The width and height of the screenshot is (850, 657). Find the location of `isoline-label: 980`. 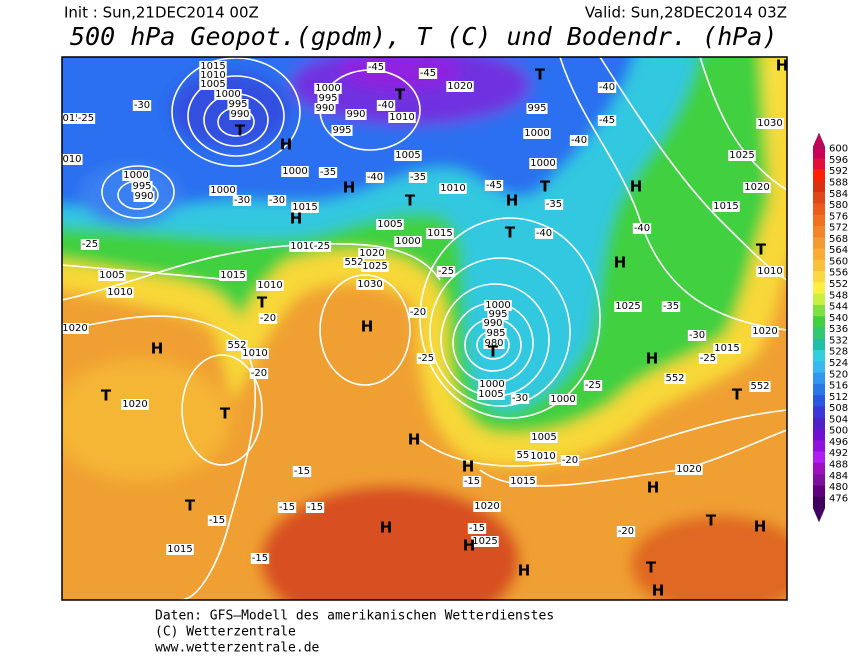

isoline-label: 980 is located at coordinates (493, 343).